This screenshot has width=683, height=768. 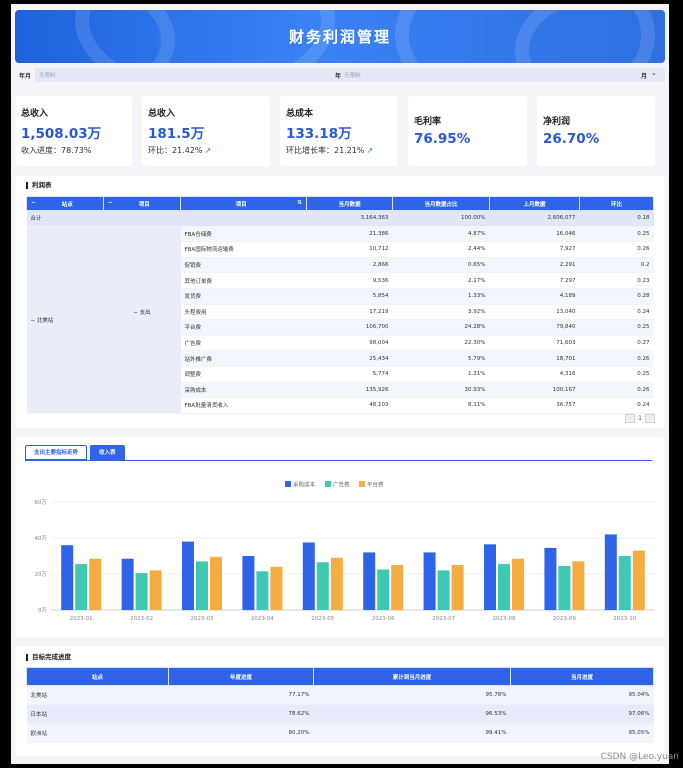 What do you see at coordinates (322, 619) in the screenshot?
I see `x-tick-label: 2023-05` at bounding box center [322, 619].